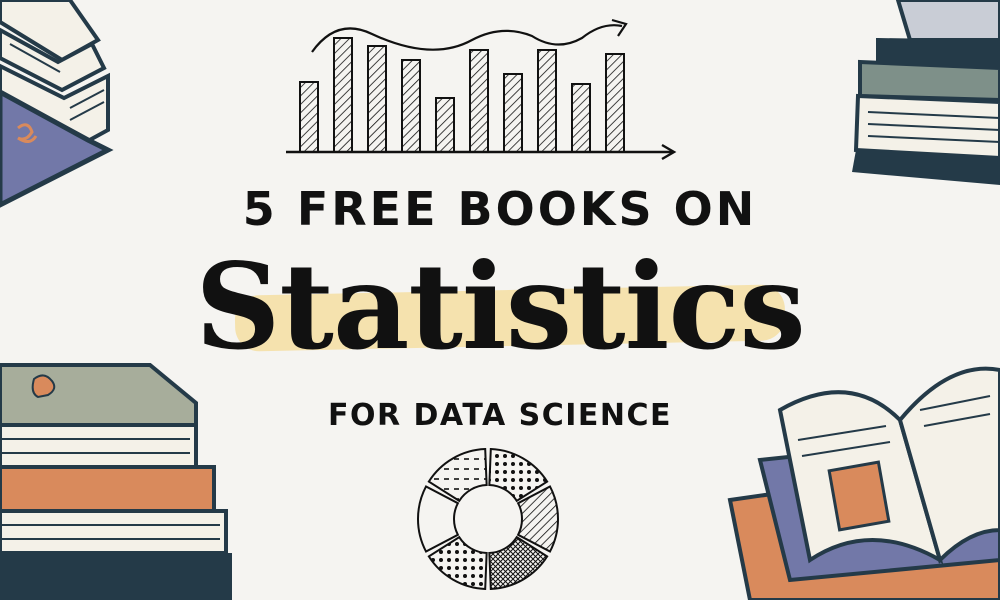 This screenshot has height=600, width=1000. What do you see at coordinates (863, 483) in the screenshot?
I see `open-book-bottom-right` at bounding box center [863, 483].